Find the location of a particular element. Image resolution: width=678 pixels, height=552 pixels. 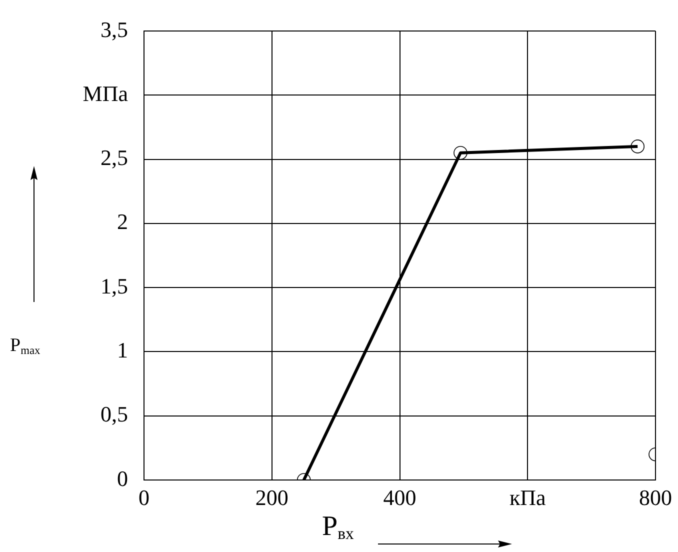

x-axis-title: P$_{вх}$ is located at coordinates (338, 528).